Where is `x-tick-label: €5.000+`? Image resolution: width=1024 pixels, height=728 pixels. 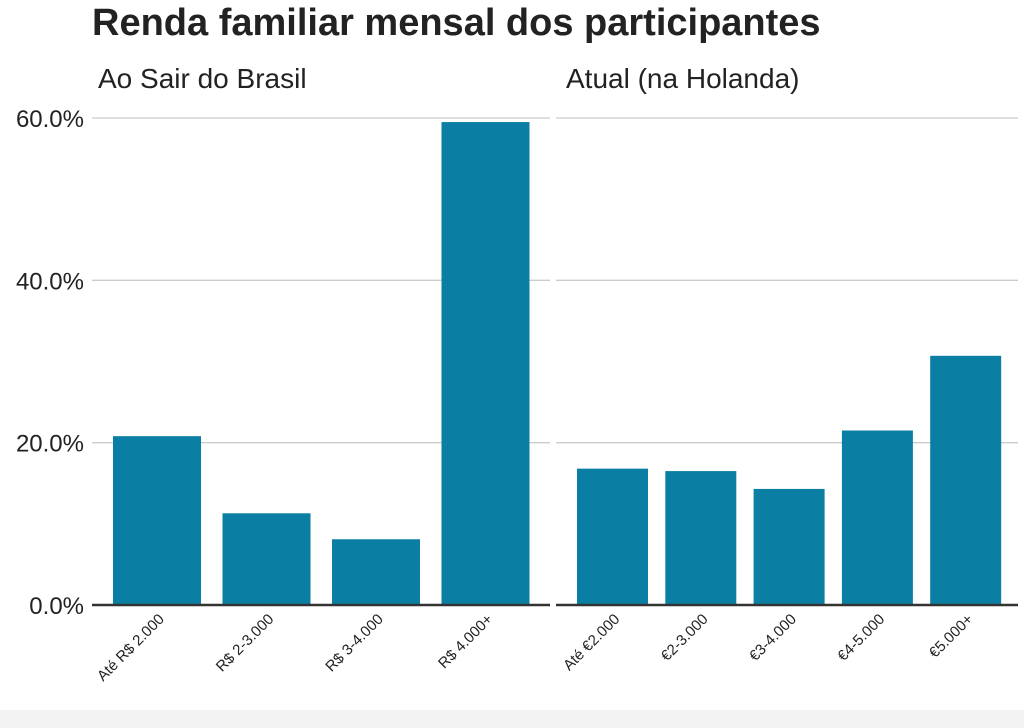
x-tick-label: €5.000+ is located at coordinates (951, 636).